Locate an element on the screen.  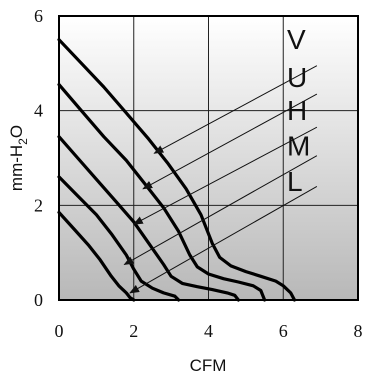
curve-label-v: V is located at coordinates (296, 39).